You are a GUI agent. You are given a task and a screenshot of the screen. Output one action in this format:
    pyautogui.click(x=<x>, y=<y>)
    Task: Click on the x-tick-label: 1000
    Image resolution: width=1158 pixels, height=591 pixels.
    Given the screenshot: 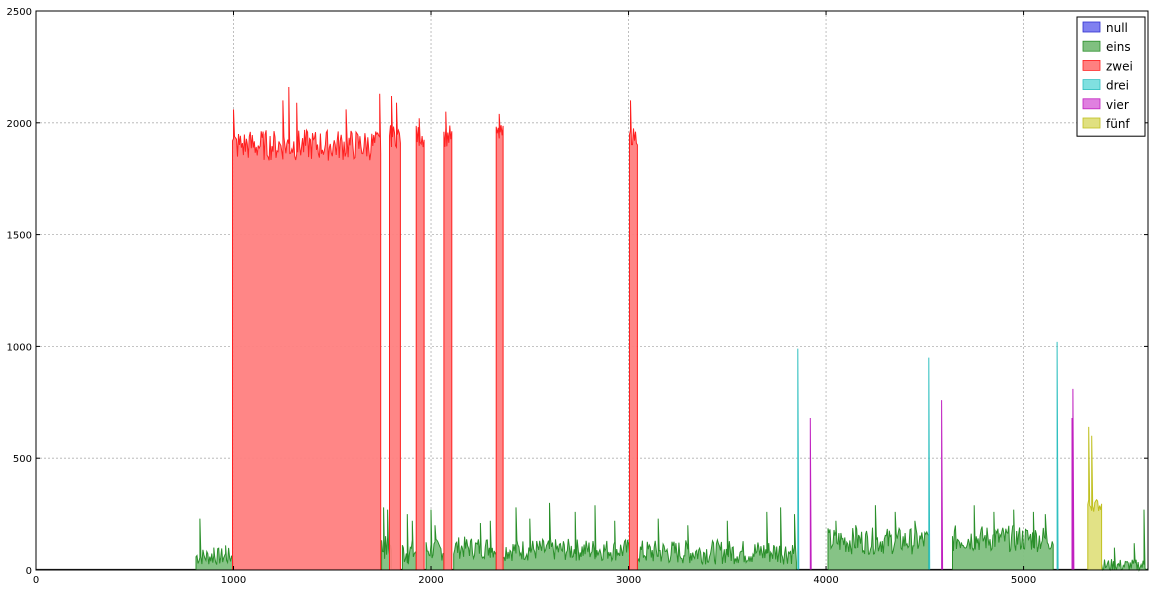 What is the action you would take?
    pyautogui.click(x=233, y=580)
    